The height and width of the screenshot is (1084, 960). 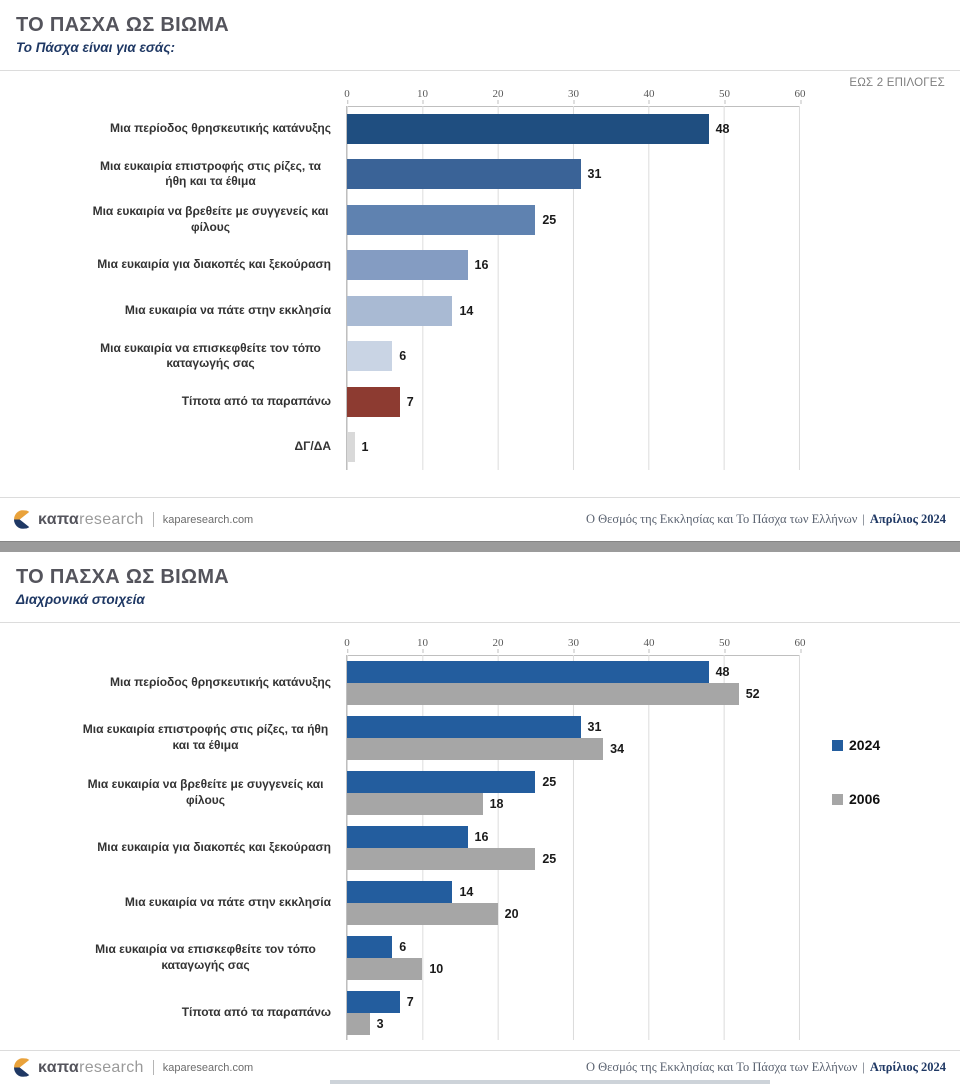 I want to click on slide2-subtitle: Διαχρονικά στοιχεία, so click(x=80, y=599).